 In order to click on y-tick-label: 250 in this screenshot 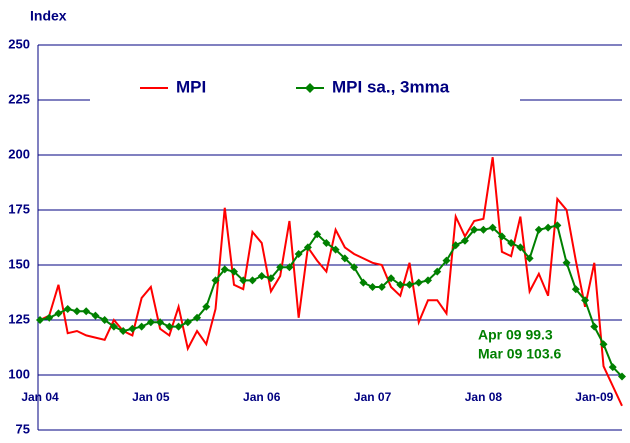, I will do `click(19, 43)`.